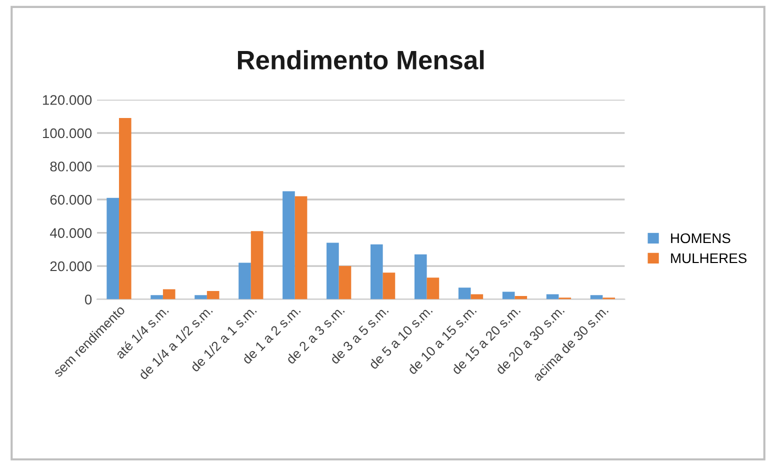 The width and height of the screenshot is (776, 464). Describe the element at coordinates (708, 258) in the screenshot. I see `legend-label: MULHERES` at that location.